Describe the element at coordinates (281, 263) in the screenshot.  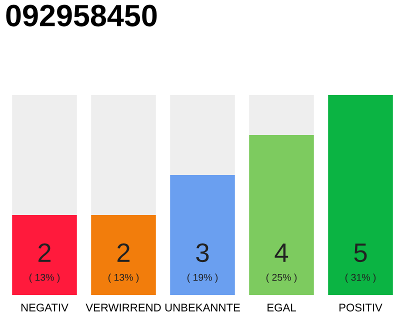
I see `data-label: 4 ( 25% )` at that location.